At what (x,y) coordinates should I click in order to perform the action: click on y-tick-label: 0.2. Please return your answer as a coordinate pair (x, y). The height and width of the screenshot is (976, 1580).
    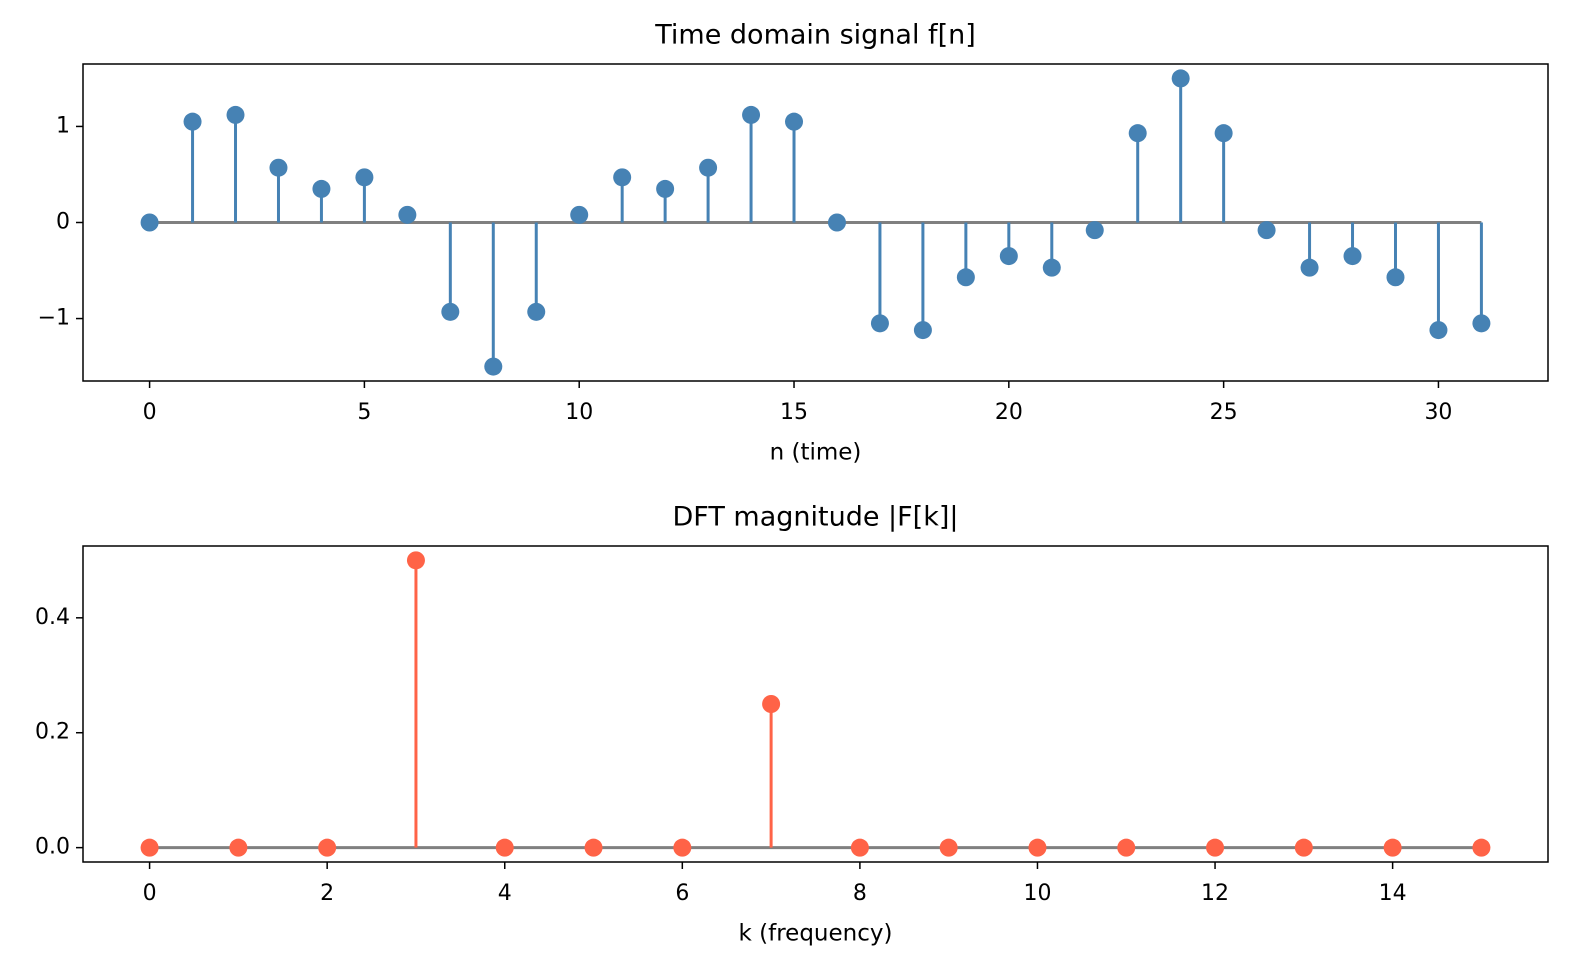
    Looking at the image, I should click on (52, 732).